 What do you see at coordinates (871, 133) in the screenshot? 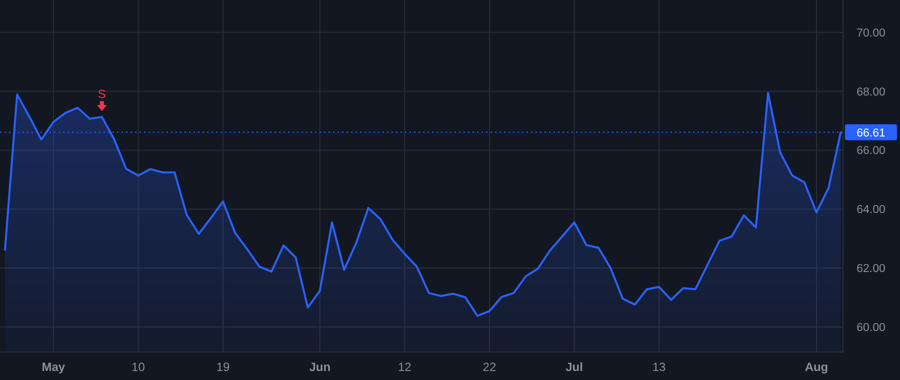
I see `ref-line-label: 66.61` at bounding box center [871, 133].